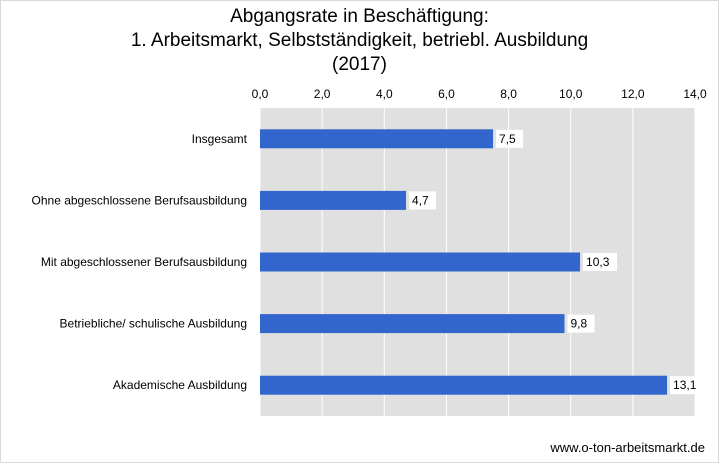 The height and width of the screenshot is (463, 719). What do you see at coordinates (144, 262) in the screenshot?
I see `category-label: Mit abgeschlossener Berufsausbildung` at bounding box center [144, 262].